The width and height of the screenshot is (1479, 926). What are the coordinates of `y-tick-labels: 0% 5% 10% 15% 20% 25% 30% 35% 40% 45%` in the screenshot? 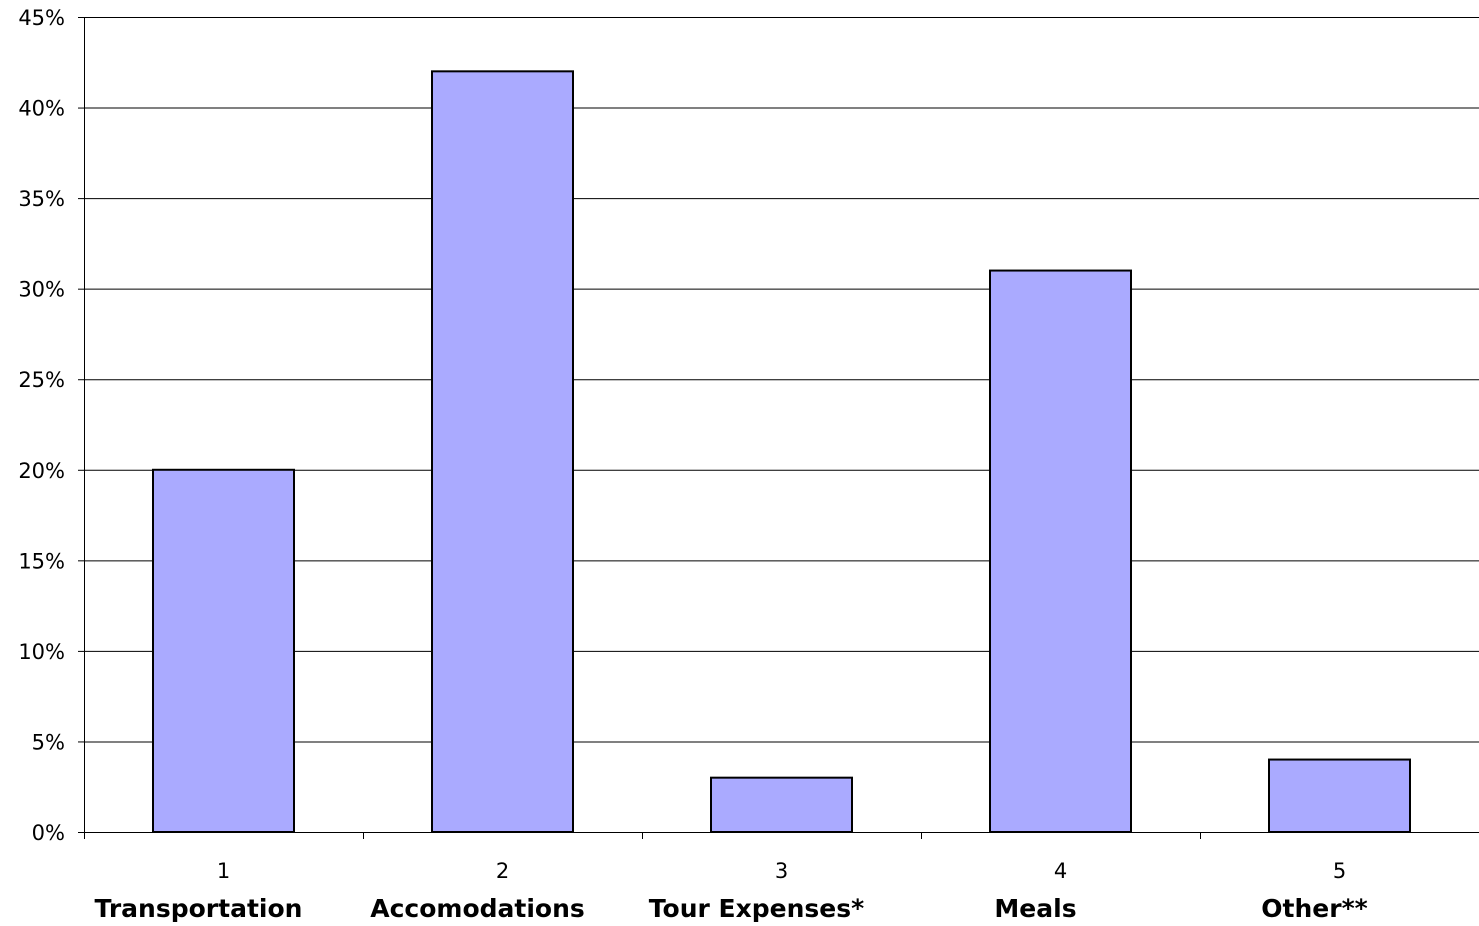 It's located at (41, 425).